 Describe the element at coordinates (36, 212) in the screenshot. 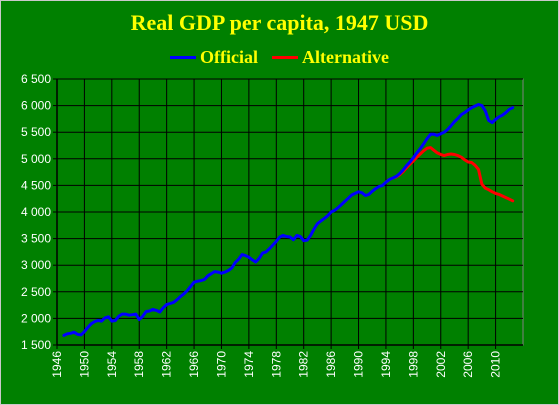

I see `y-tick-label: 4 000` at that location.